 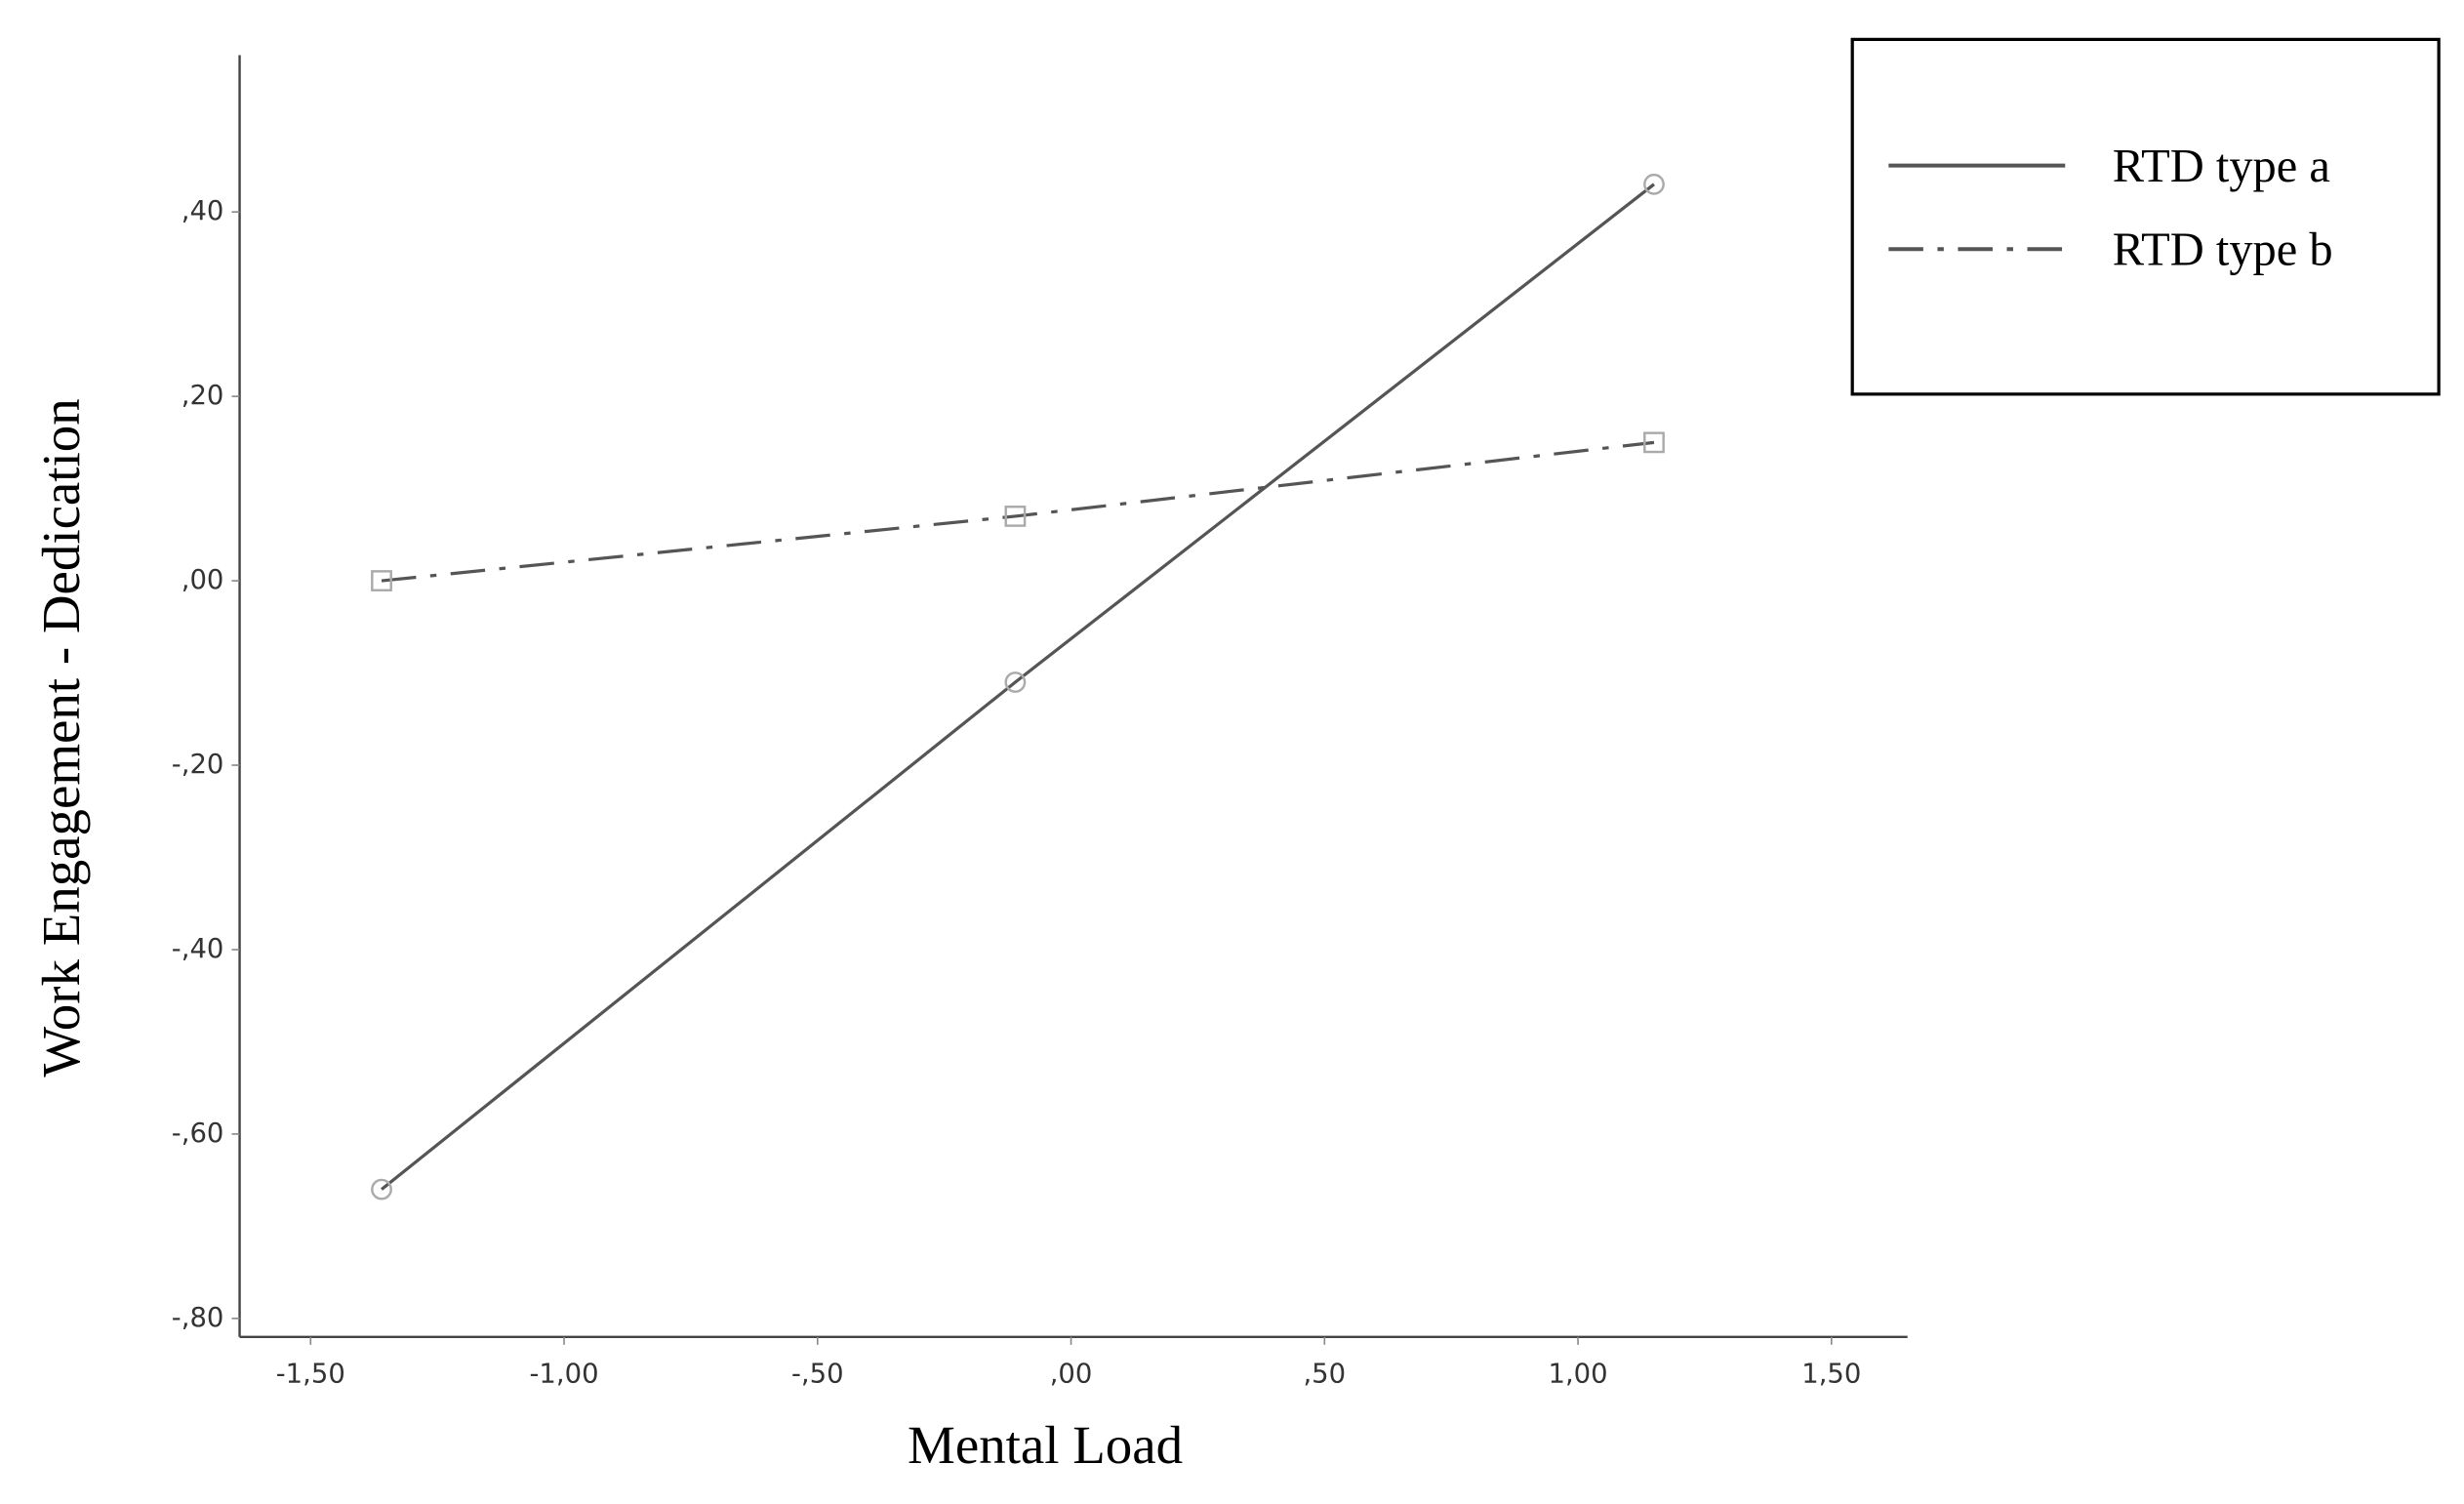 What do you see at coordinates (203, 396) in the screenshot?
I see `y-tick-label: ,20` at bounding box center [203, 396].